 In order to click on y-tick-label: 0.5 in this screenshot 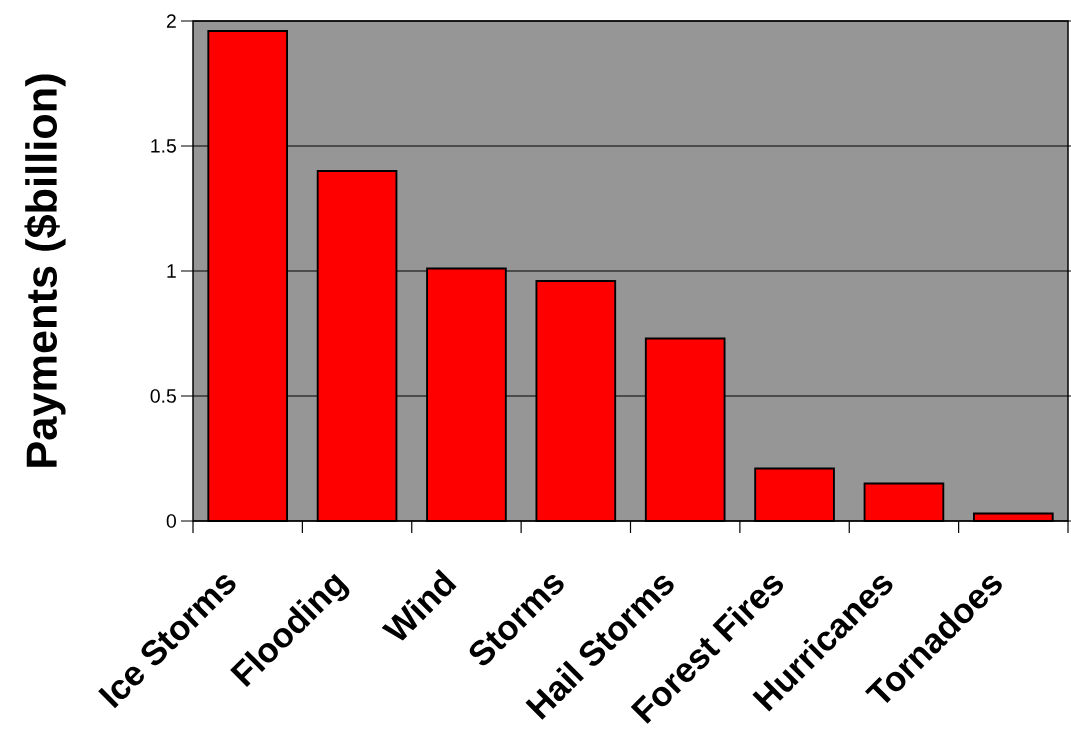, I will do `click(163, 396)`.